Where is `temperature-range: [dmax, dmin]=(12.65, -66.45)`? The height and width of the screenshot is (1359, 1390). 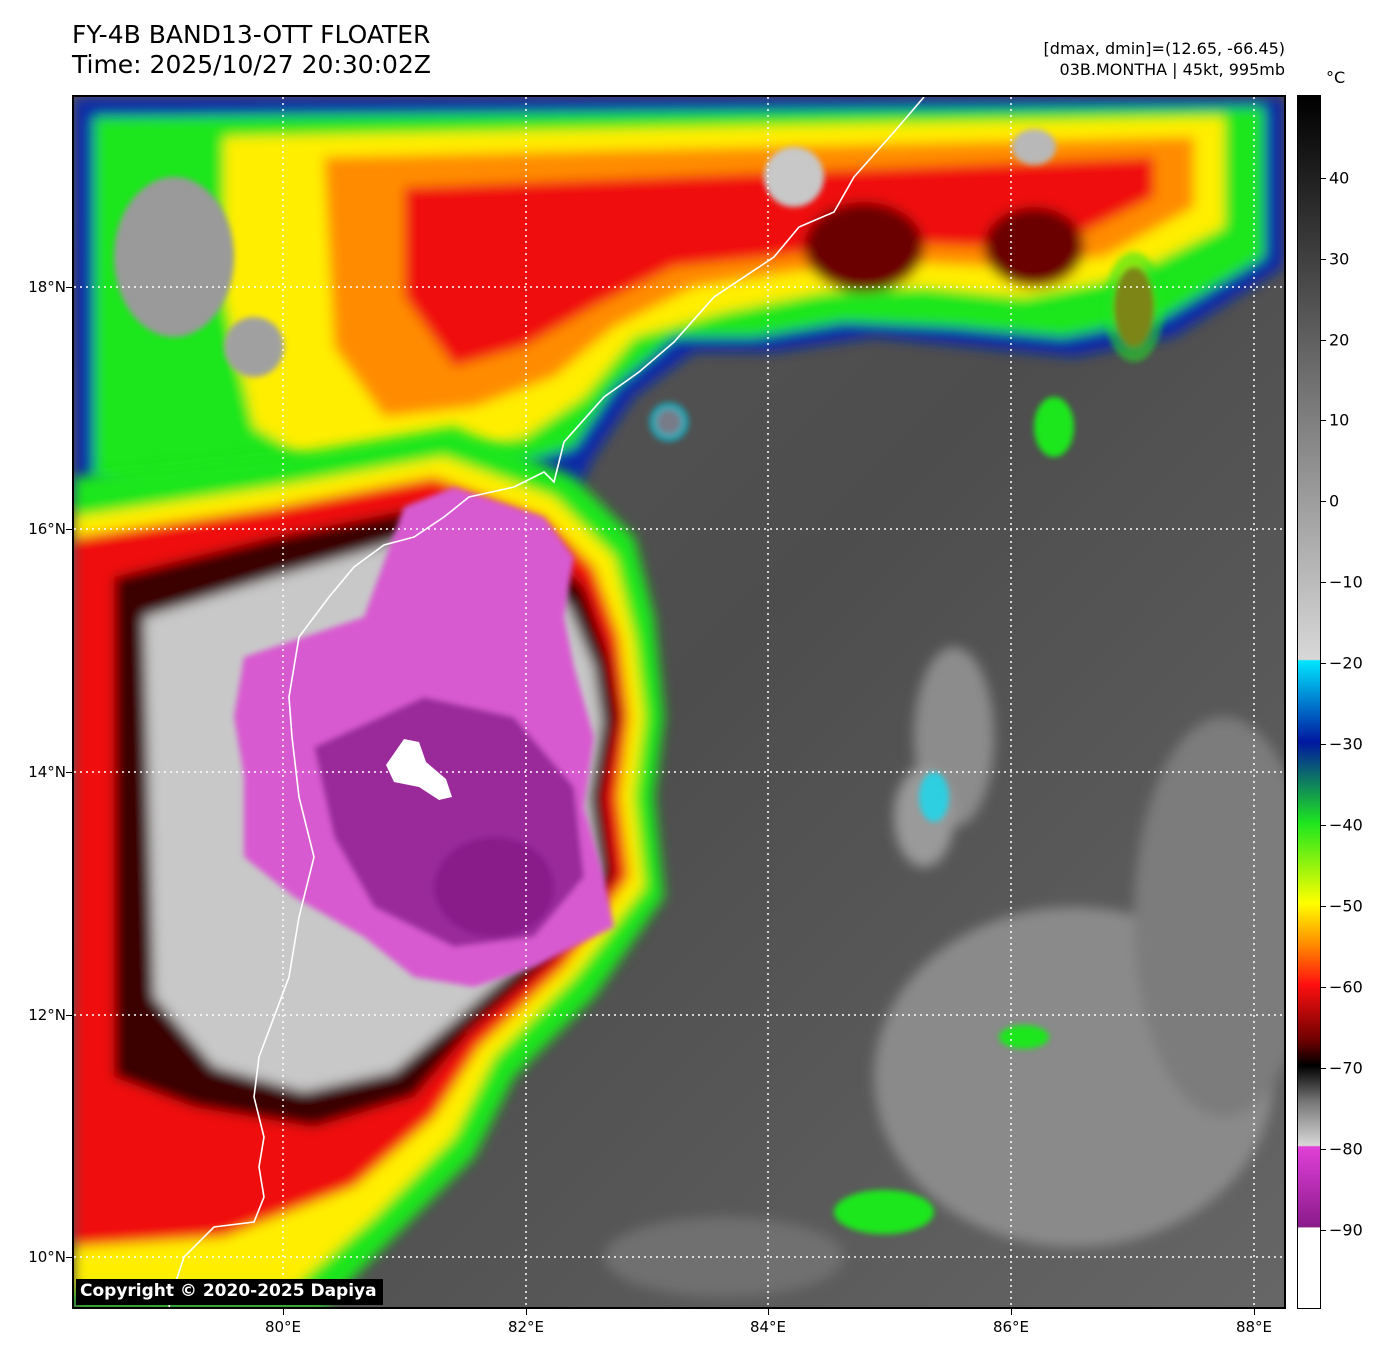
temperature-range: [dmax, dmin]=(12.65, -66.45) is located at coordinates (1164, 48).